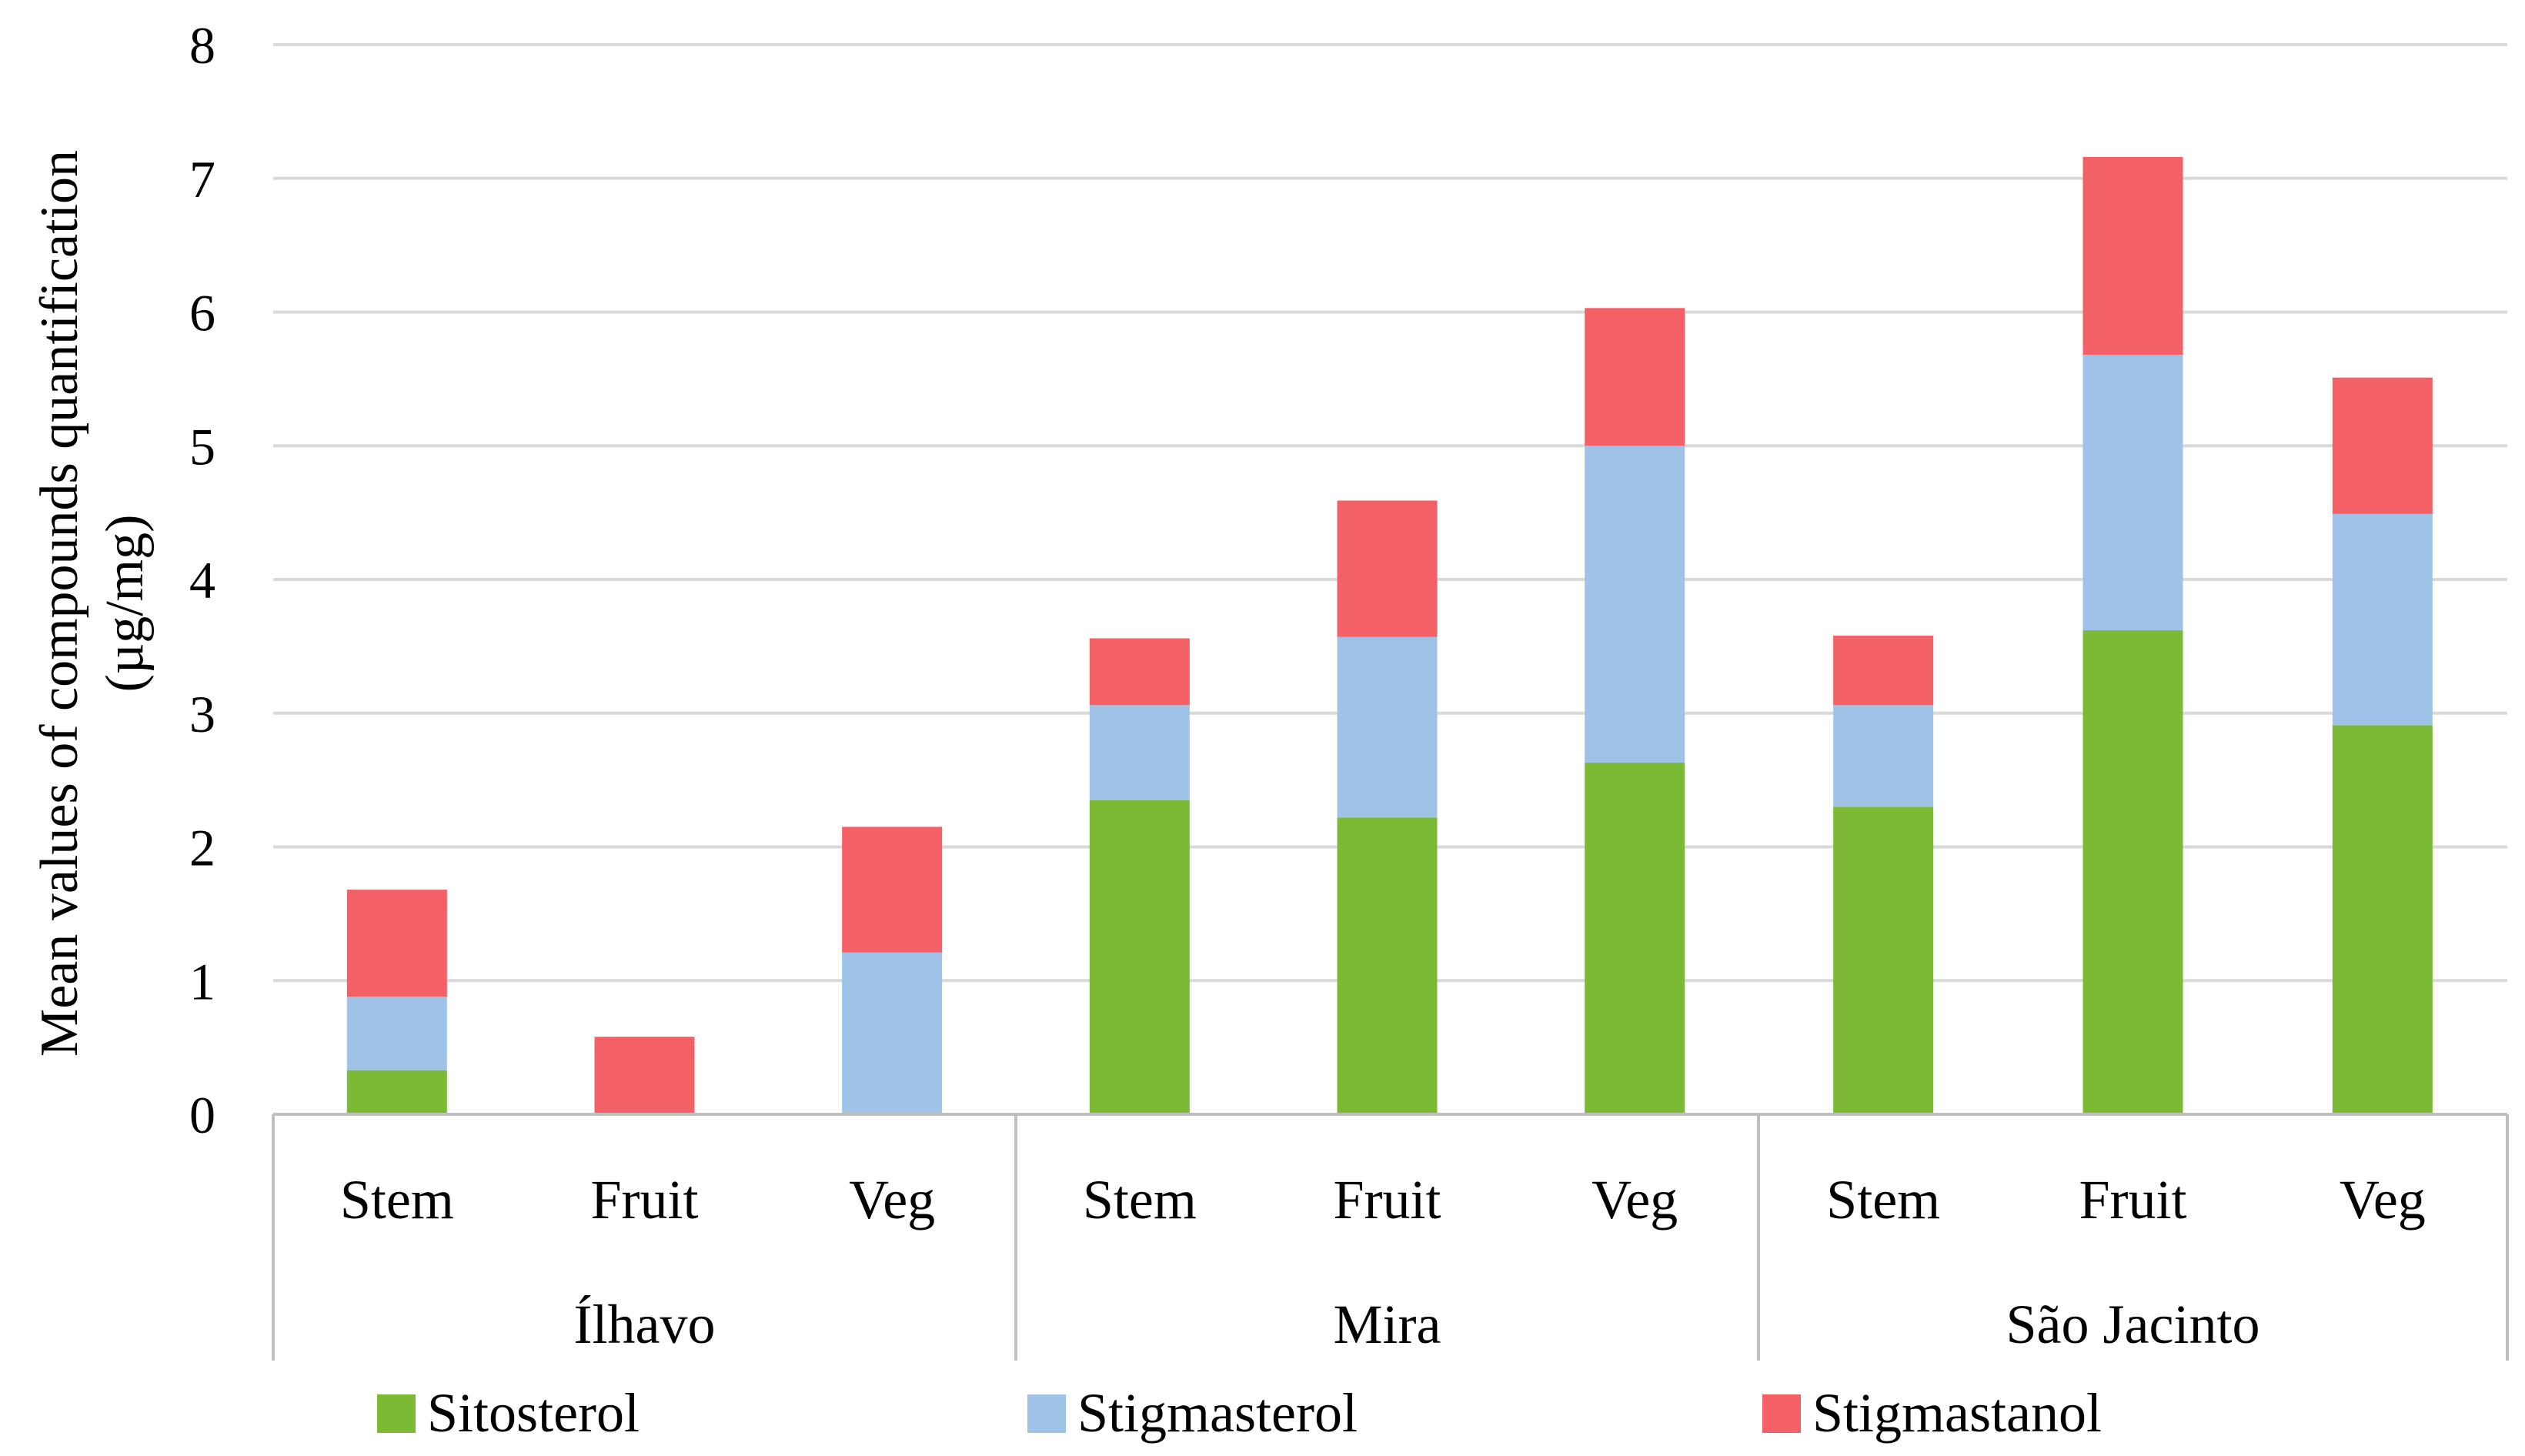  Describe the element at coordinates (2132, 256) in the screenshot. I see `bar-stigmastanol-são-jacinto-fruit` at that location.